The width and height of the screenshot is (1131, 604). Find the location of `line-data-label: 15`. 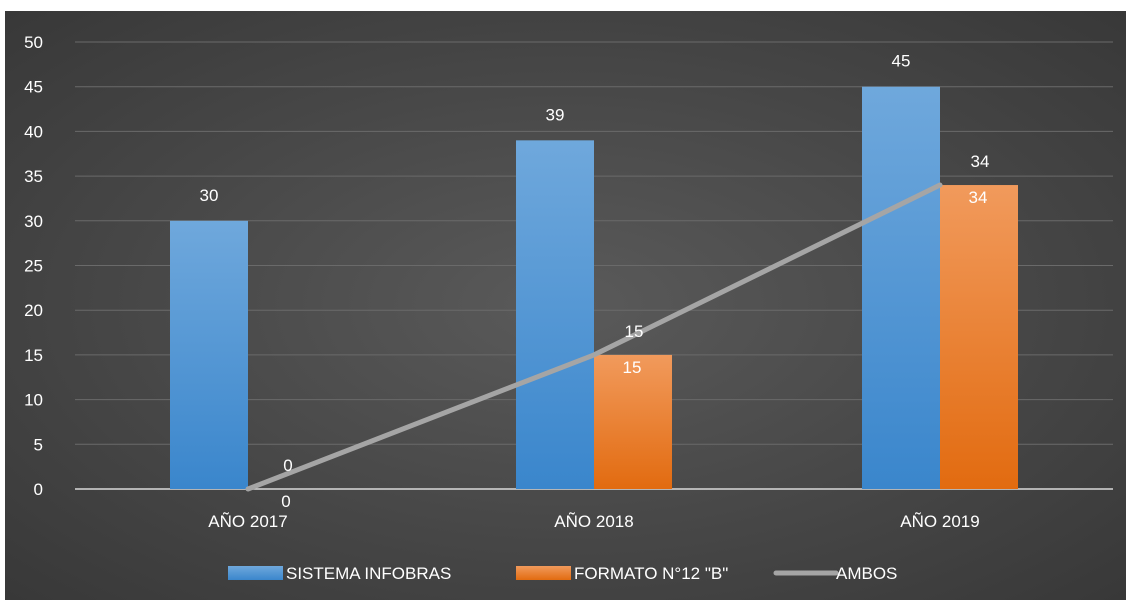

line-data-label: 15 is located at coordinates (634, 331).